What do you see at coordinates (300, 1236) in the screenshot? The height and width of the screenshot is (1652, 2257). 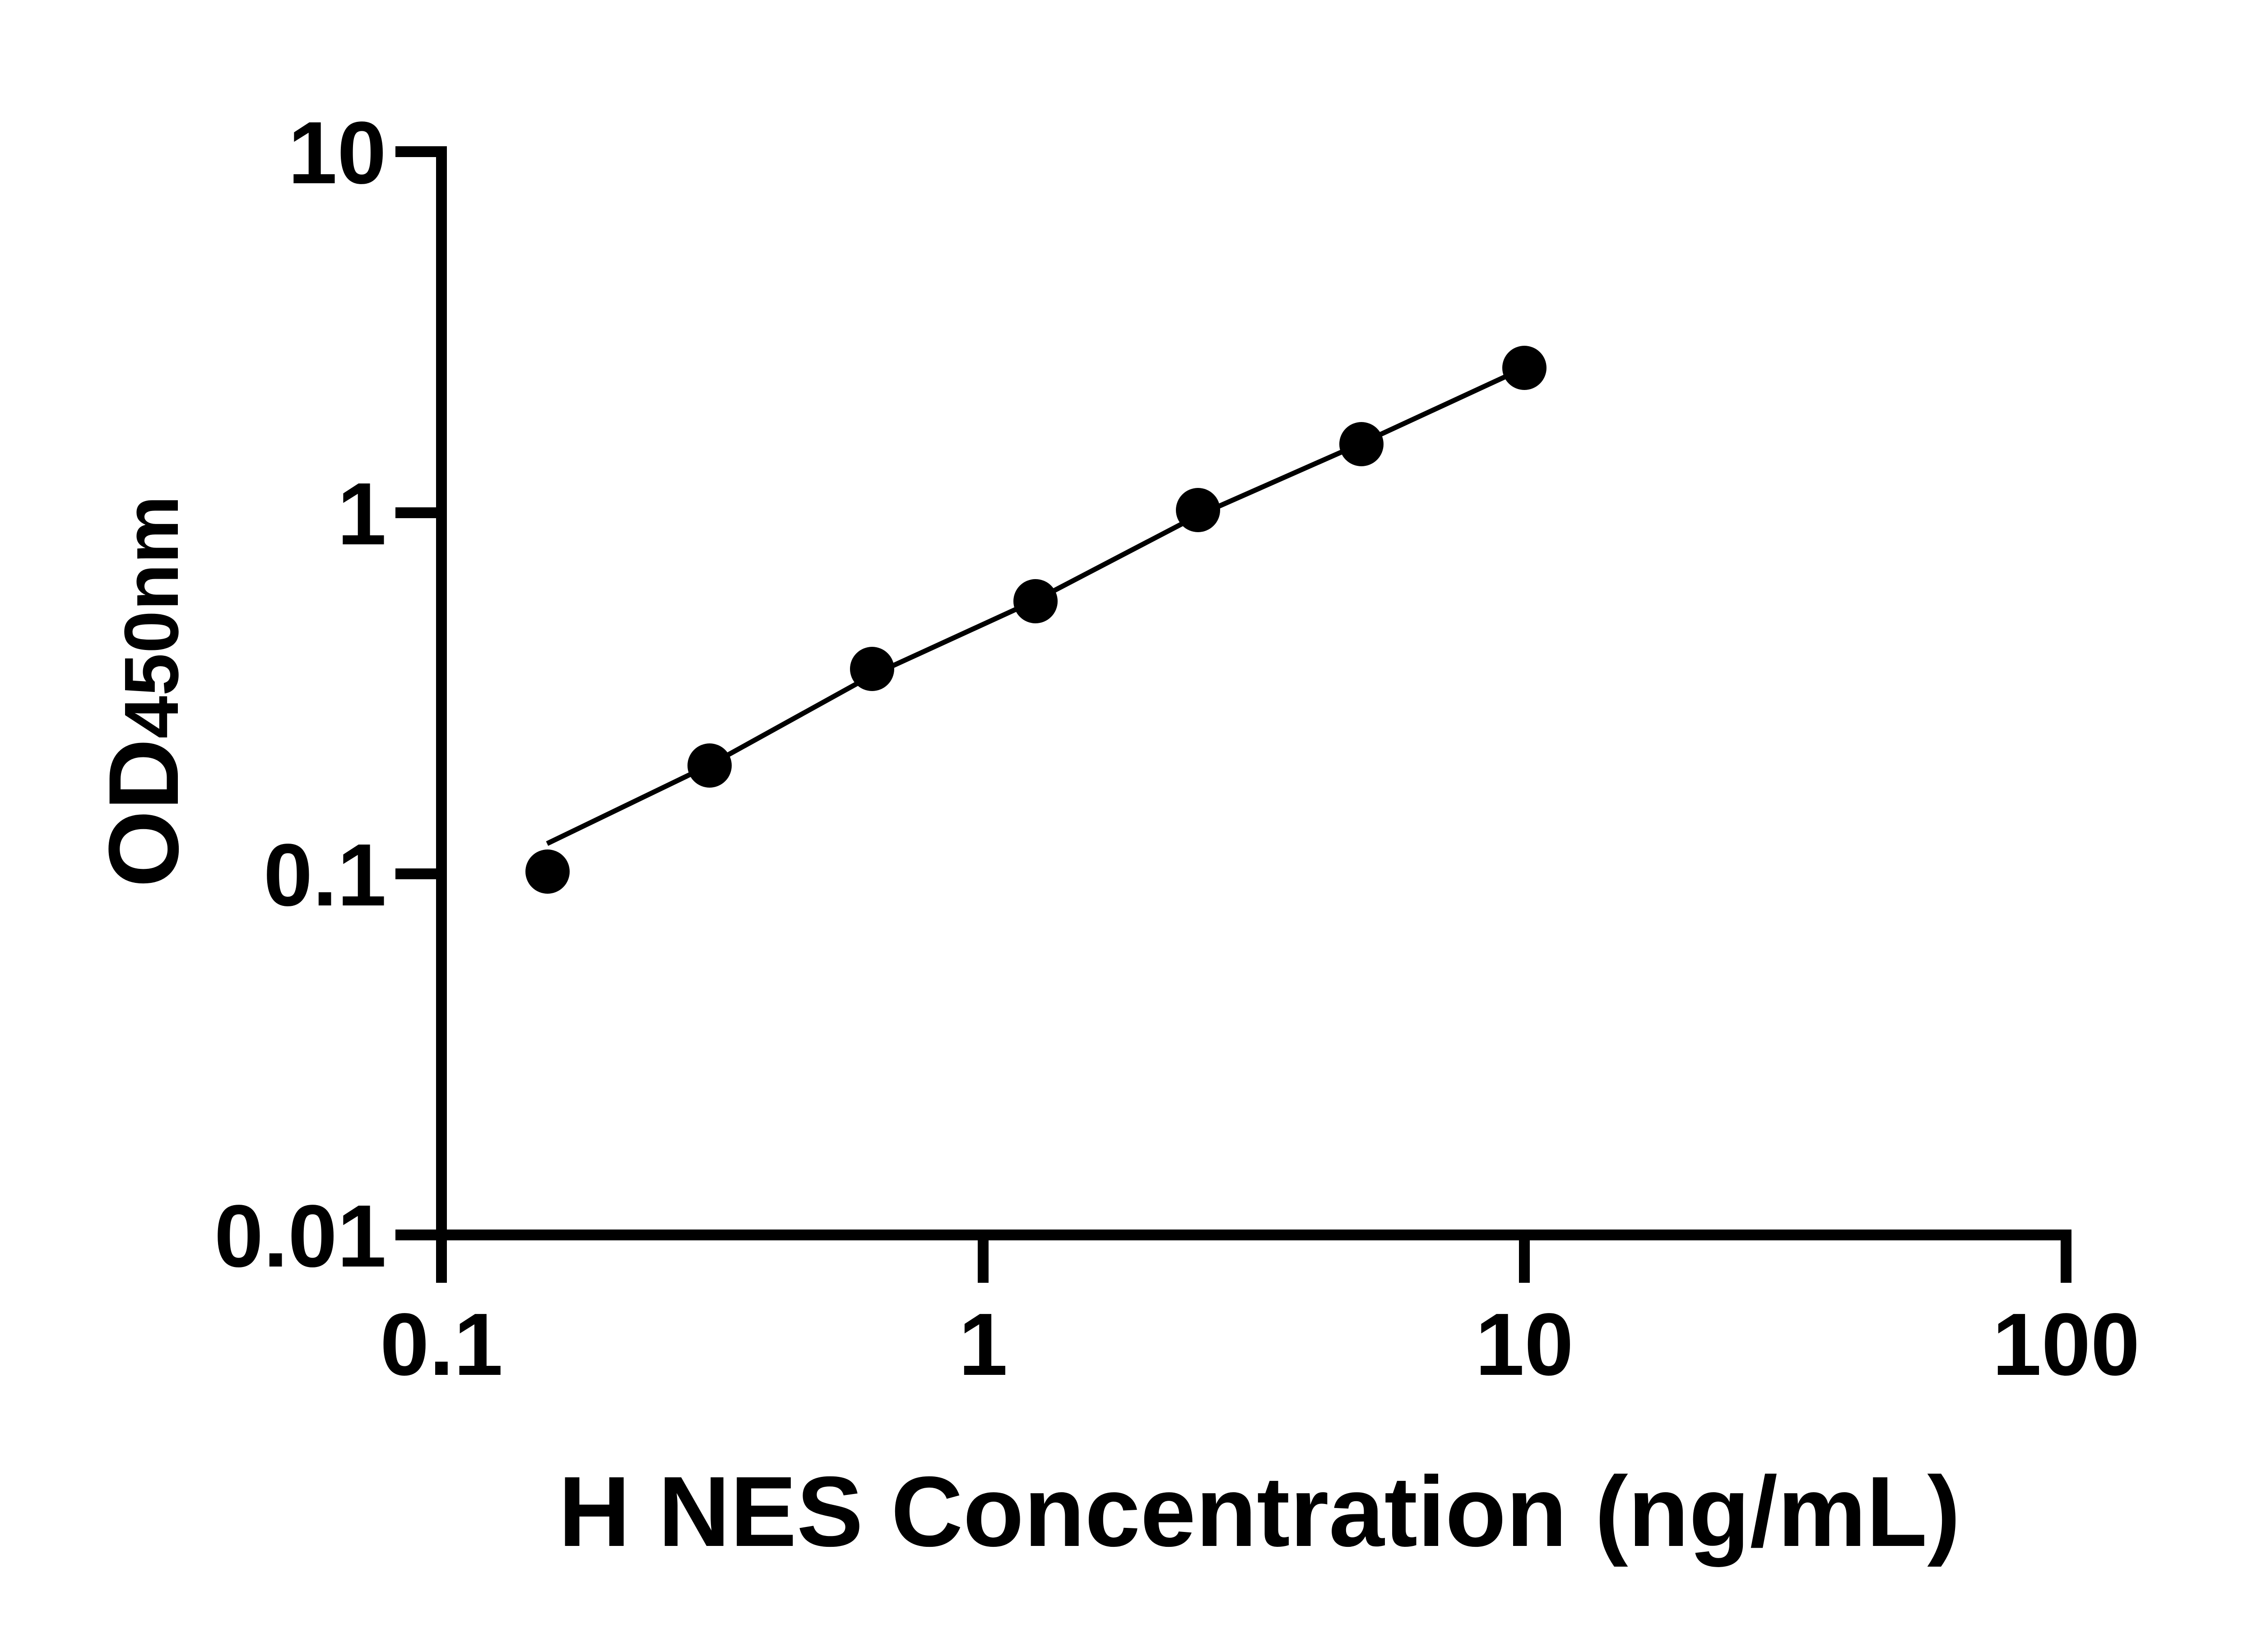 I see `svg-text: 0.01` at bounding box center [300, 1236].